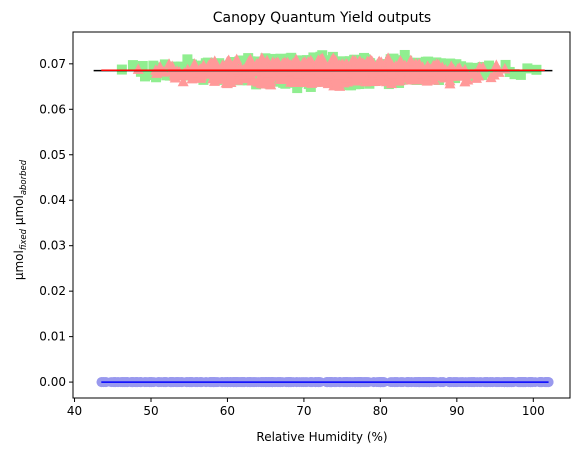 Image resolution: width=580 pixels, height=453 pixels. What do you see at coordinates (74, 411) in the screenshot?
I see `x-tick-label: 40` at bounding box center [74, 411].